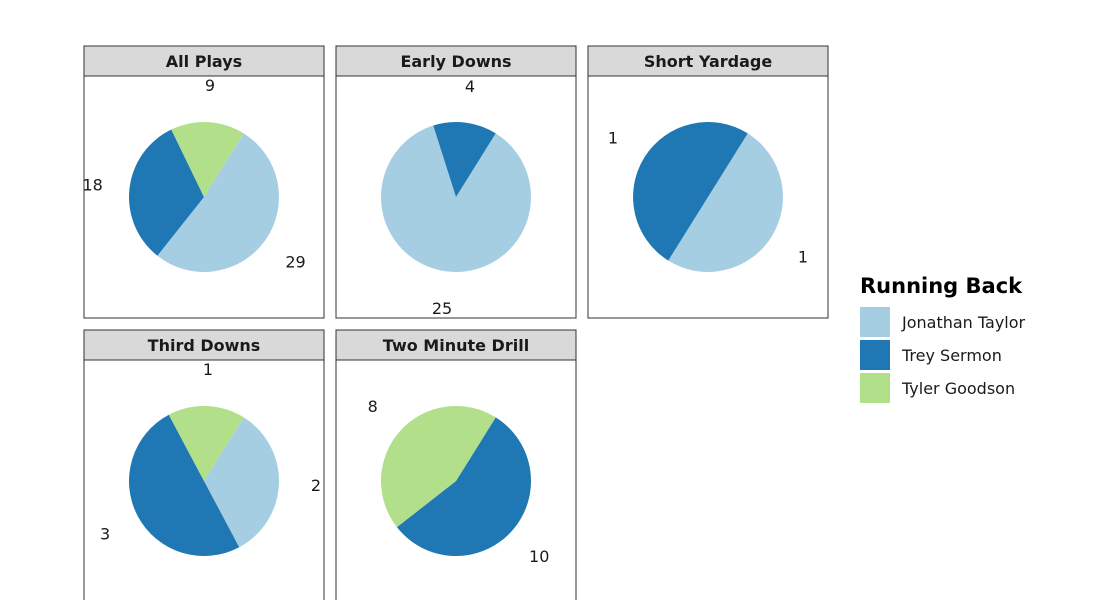  I want to click on facet-title: All Plays, so click(204, 61).